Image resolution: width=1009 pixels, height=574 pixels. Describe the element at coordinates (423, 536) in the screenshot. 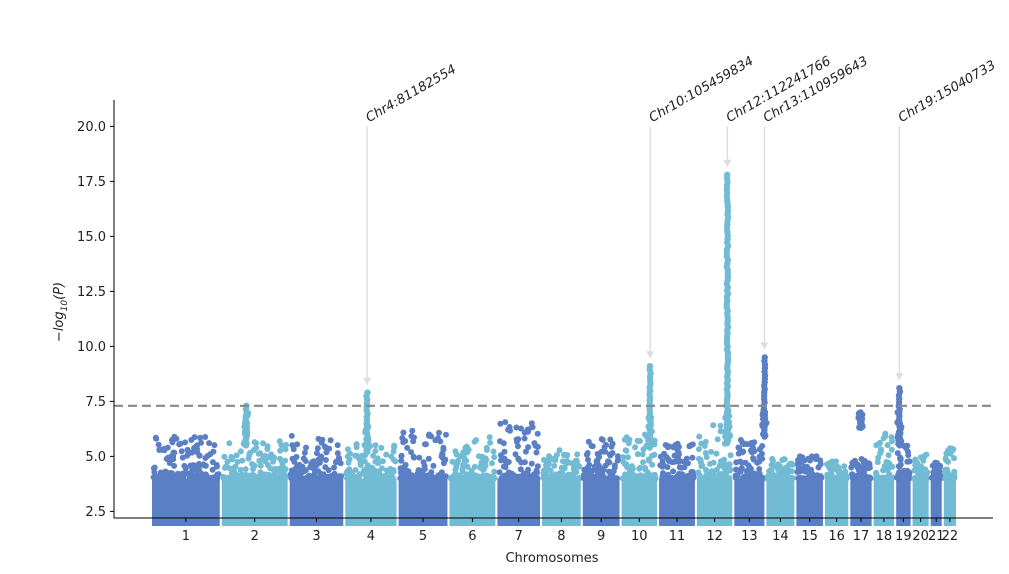

I see `x-tick-label: 5` at that location.